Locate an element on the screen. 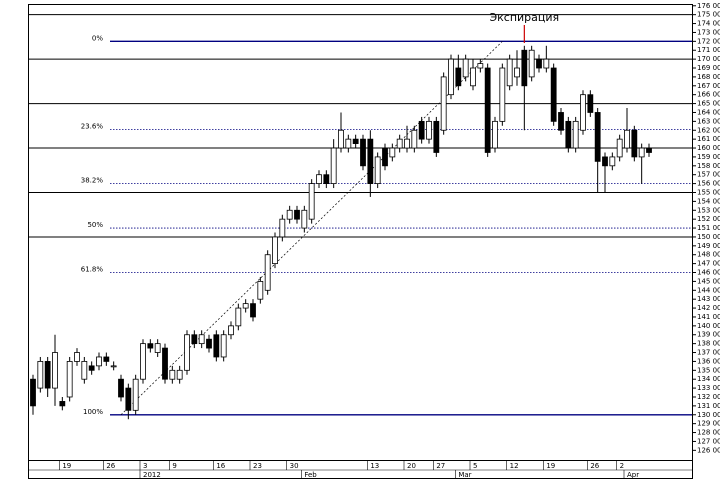  y-tick-label: 161 000 is located at coordinates (708, 139).